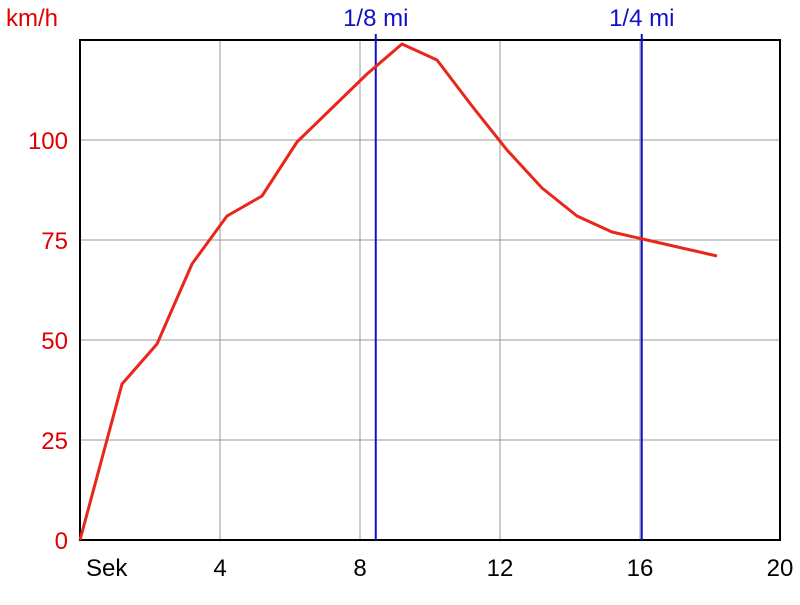 The image size is (800, 605). Describe the element at coordinates (107, 568) in the screenshot. I see `x-axis-label: Sek` at that location.